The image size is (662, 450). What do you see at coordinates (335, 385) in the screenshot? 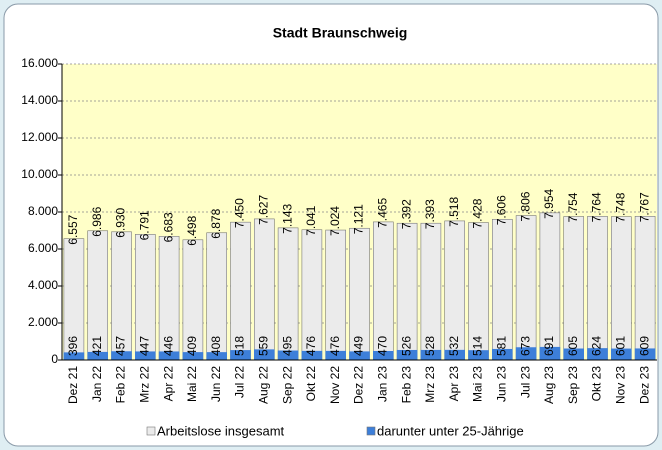
I see `x-tick-label: Nov 22` at bounding box center [335, 385].